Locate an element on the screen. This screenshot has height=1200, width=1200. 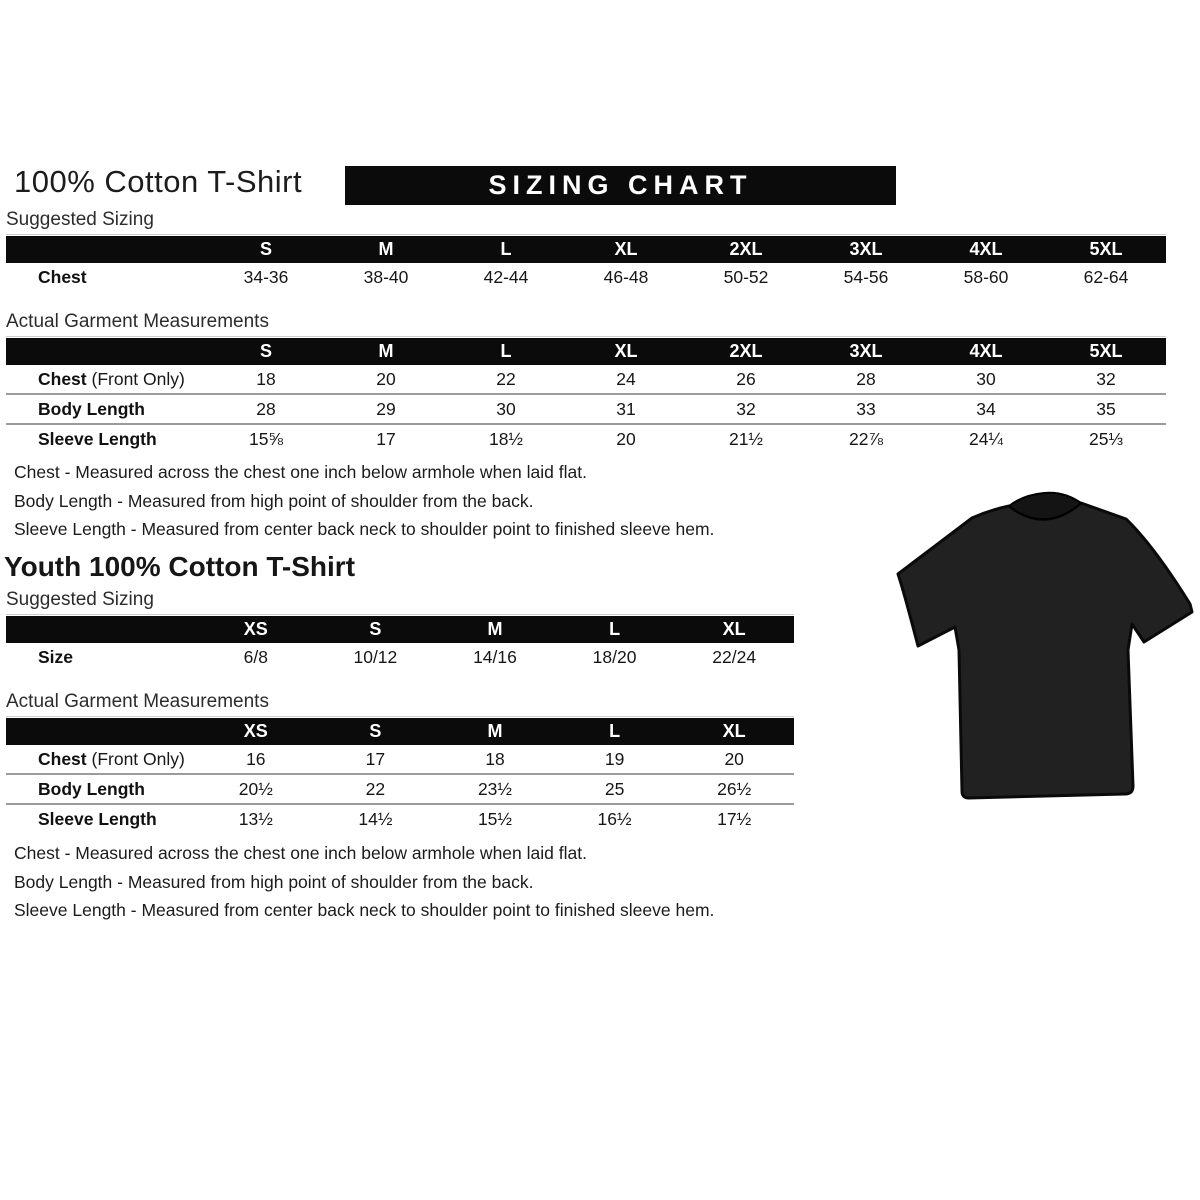
measurement-cell: 22/24 is located at coordinates (734, 657).